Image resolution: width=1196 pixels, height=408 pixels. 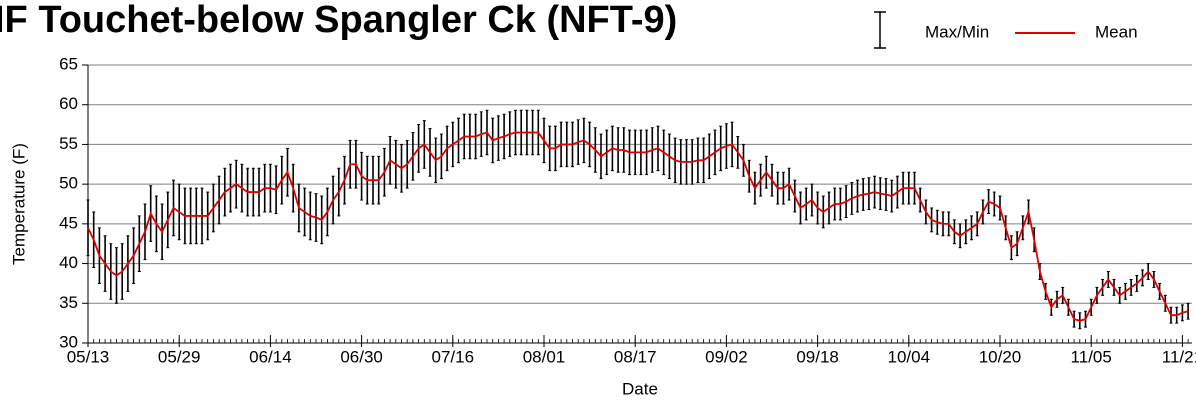 What do you see at coordinates (640, 388) in the screenshot?
I see `x-axis-label: Date` at bounding box center [640, 388].